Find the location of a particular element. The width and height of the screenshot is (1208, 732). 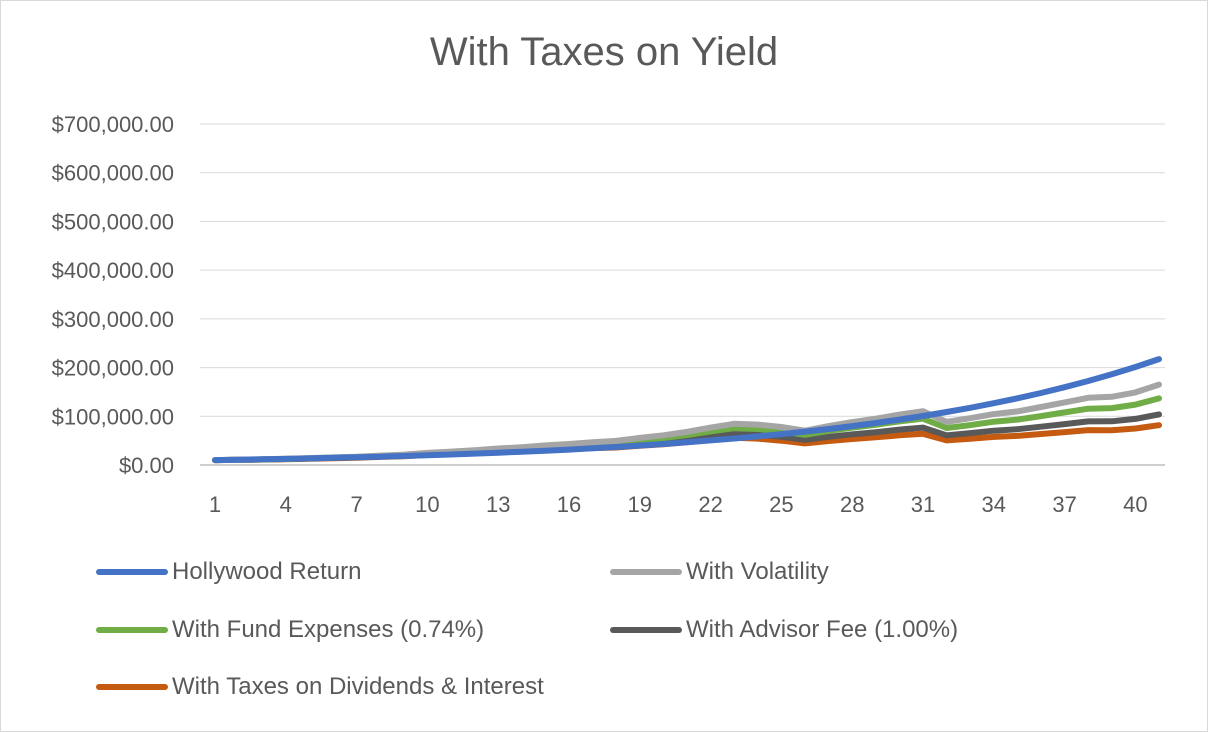

legend-item: With Fund Expenses (0.74%) is located at coordinates (290, 630).